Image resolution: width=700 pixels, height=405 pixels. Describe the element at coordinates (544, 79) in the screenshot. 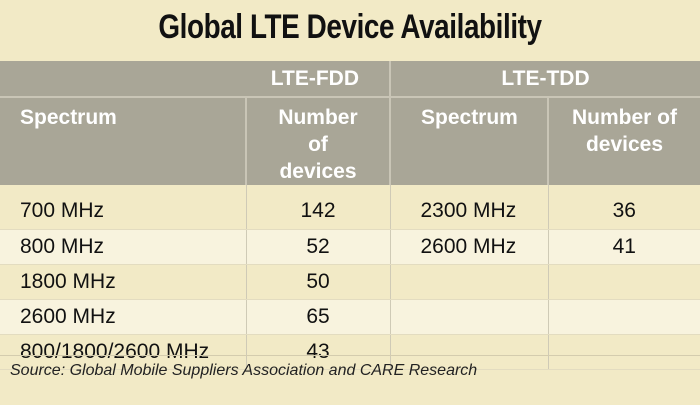

I see `group-header-lte-tdd: LTE-TDD` at that location.